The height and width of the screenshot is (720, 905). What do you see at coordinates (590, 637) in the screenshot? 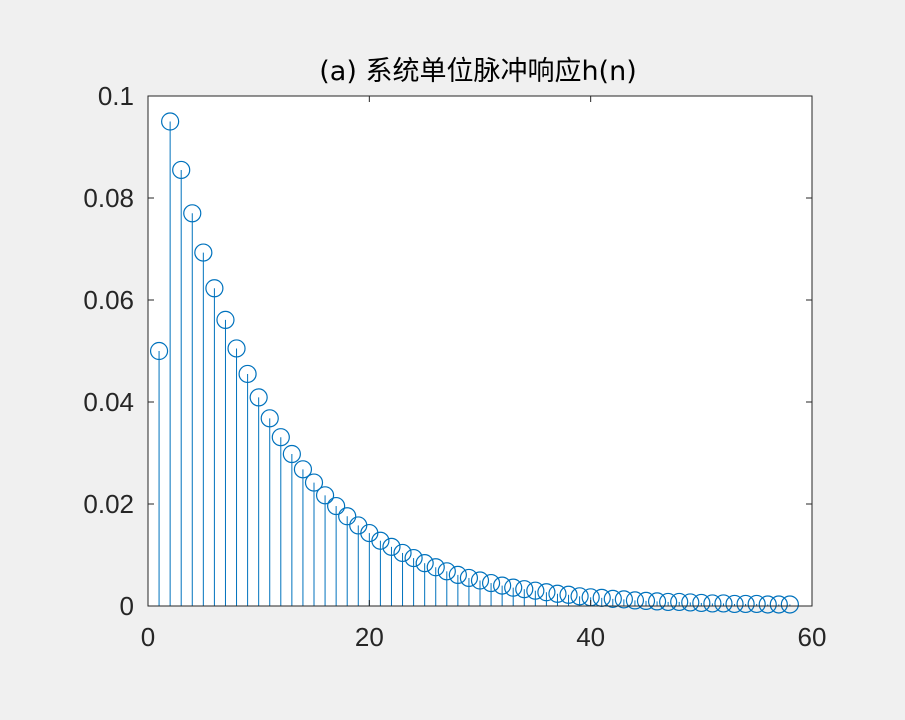
I see `x-tick-label: 40` at bounding box center [590, 637].